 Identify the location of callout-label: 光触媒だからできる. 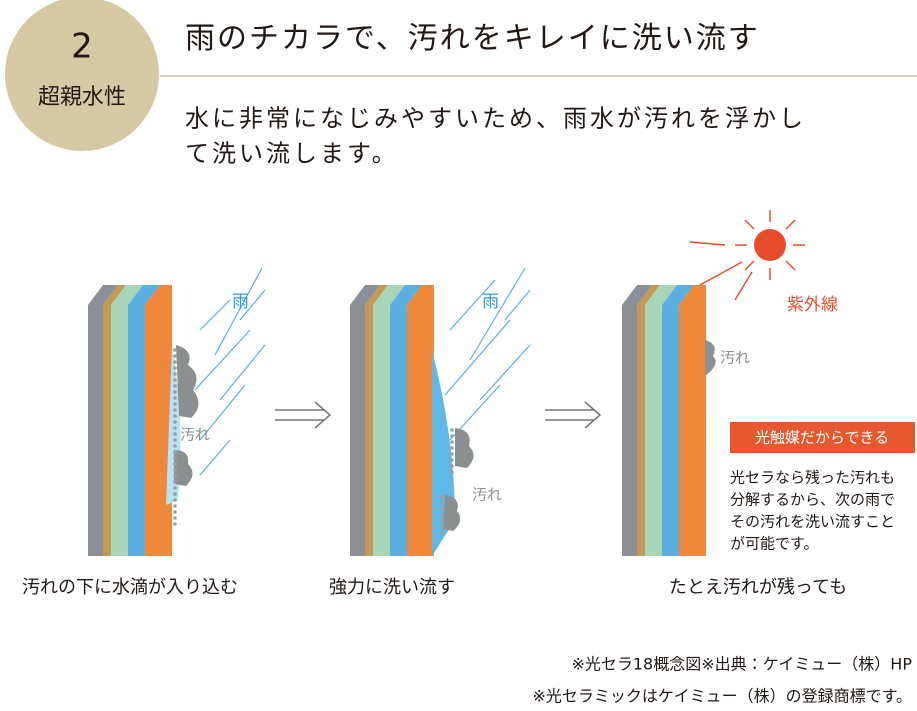
(822, 438).